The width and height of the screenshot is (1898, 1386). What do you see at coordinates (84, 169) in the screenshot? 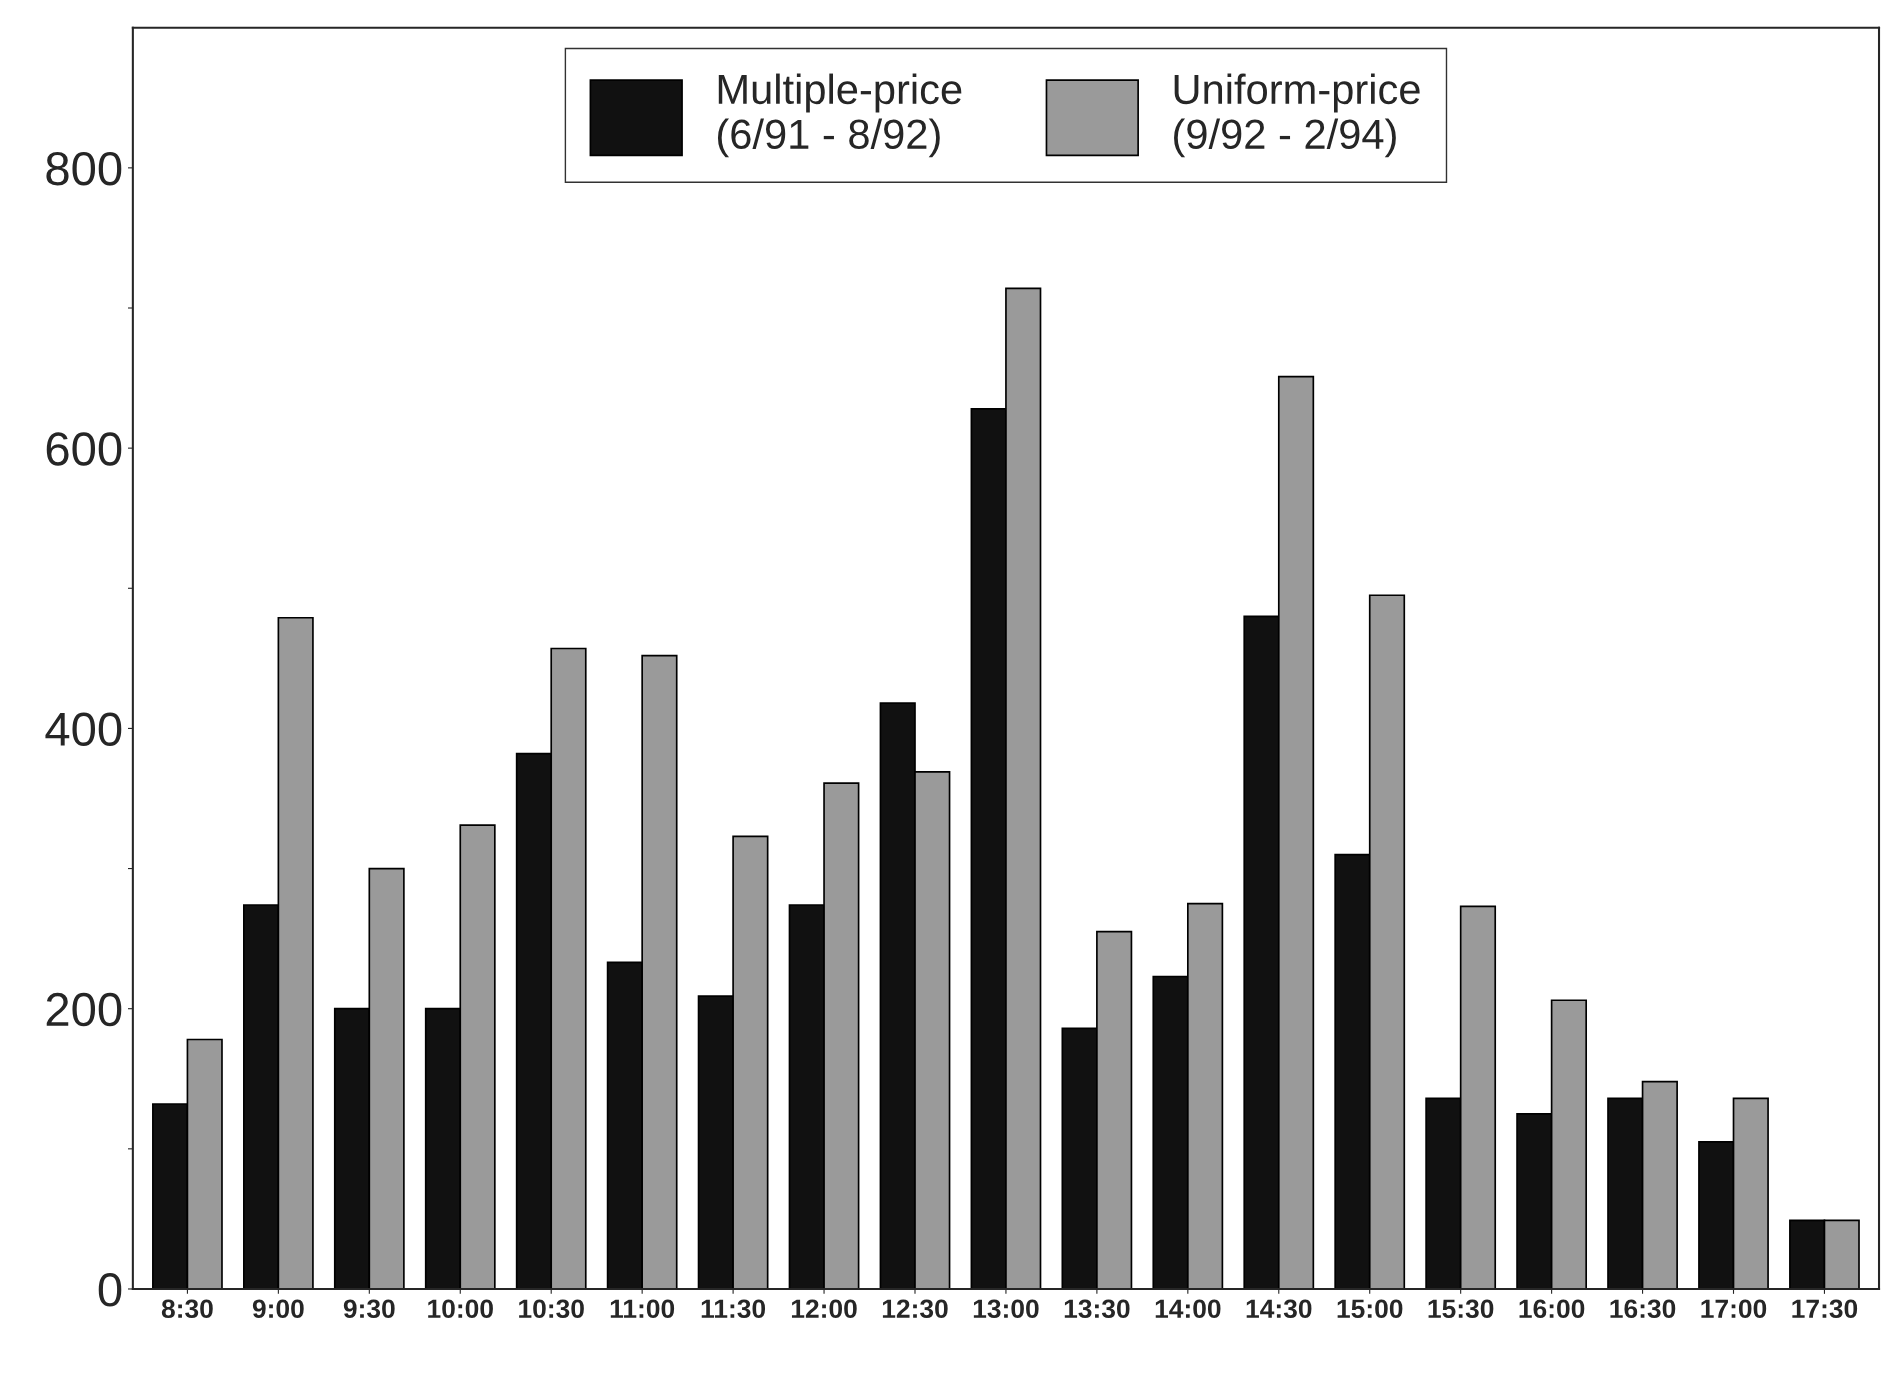
I see `y-tick-label: 800` at bounding box center [84, 169].